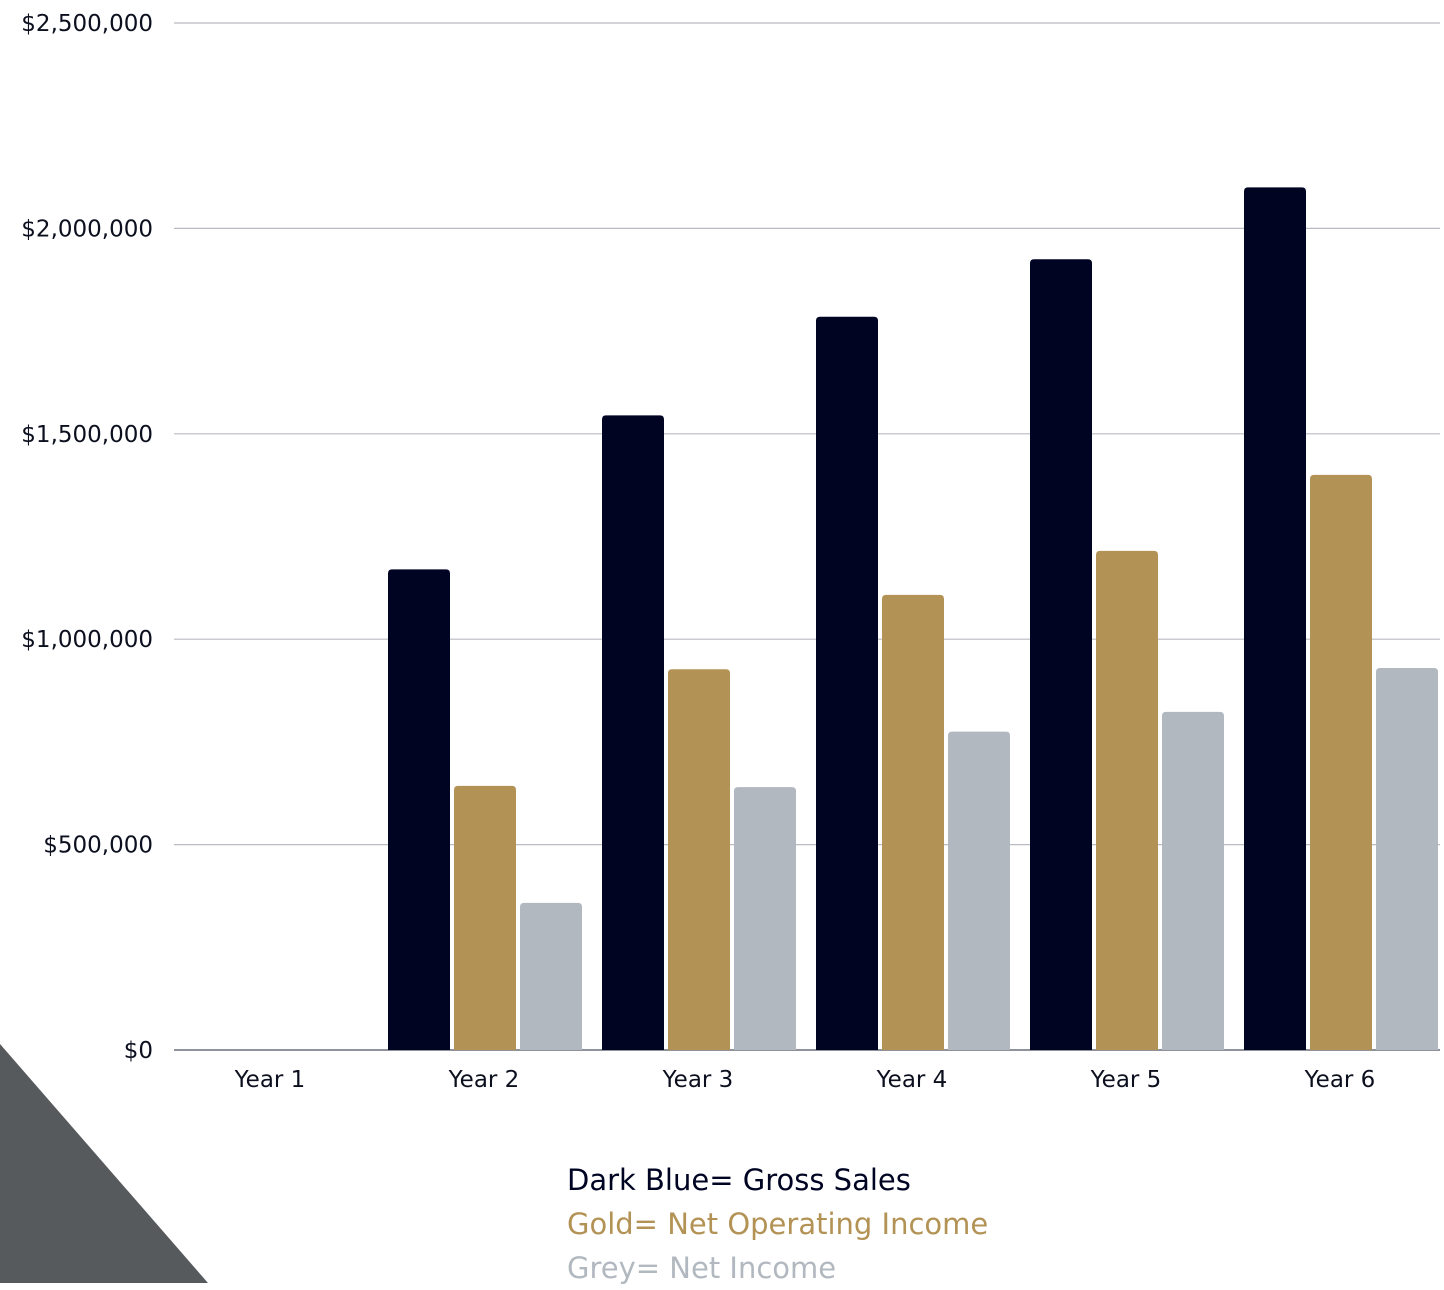 The width and height of the screenshot is (1444, 1290). What do you see at coordinates (104, 1163) in the screenshot?
I see `corner-decoration-triangle` at bounding box center [104, 1163].